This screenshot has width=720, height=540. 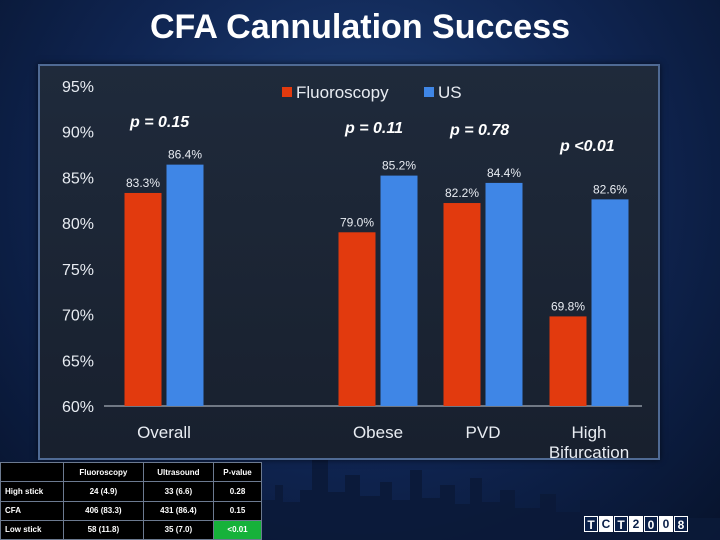 What do you see at coordinates (483, 432) in the screenshot?
I see `x-category-label: PVD` at bounding box center [483, 432].